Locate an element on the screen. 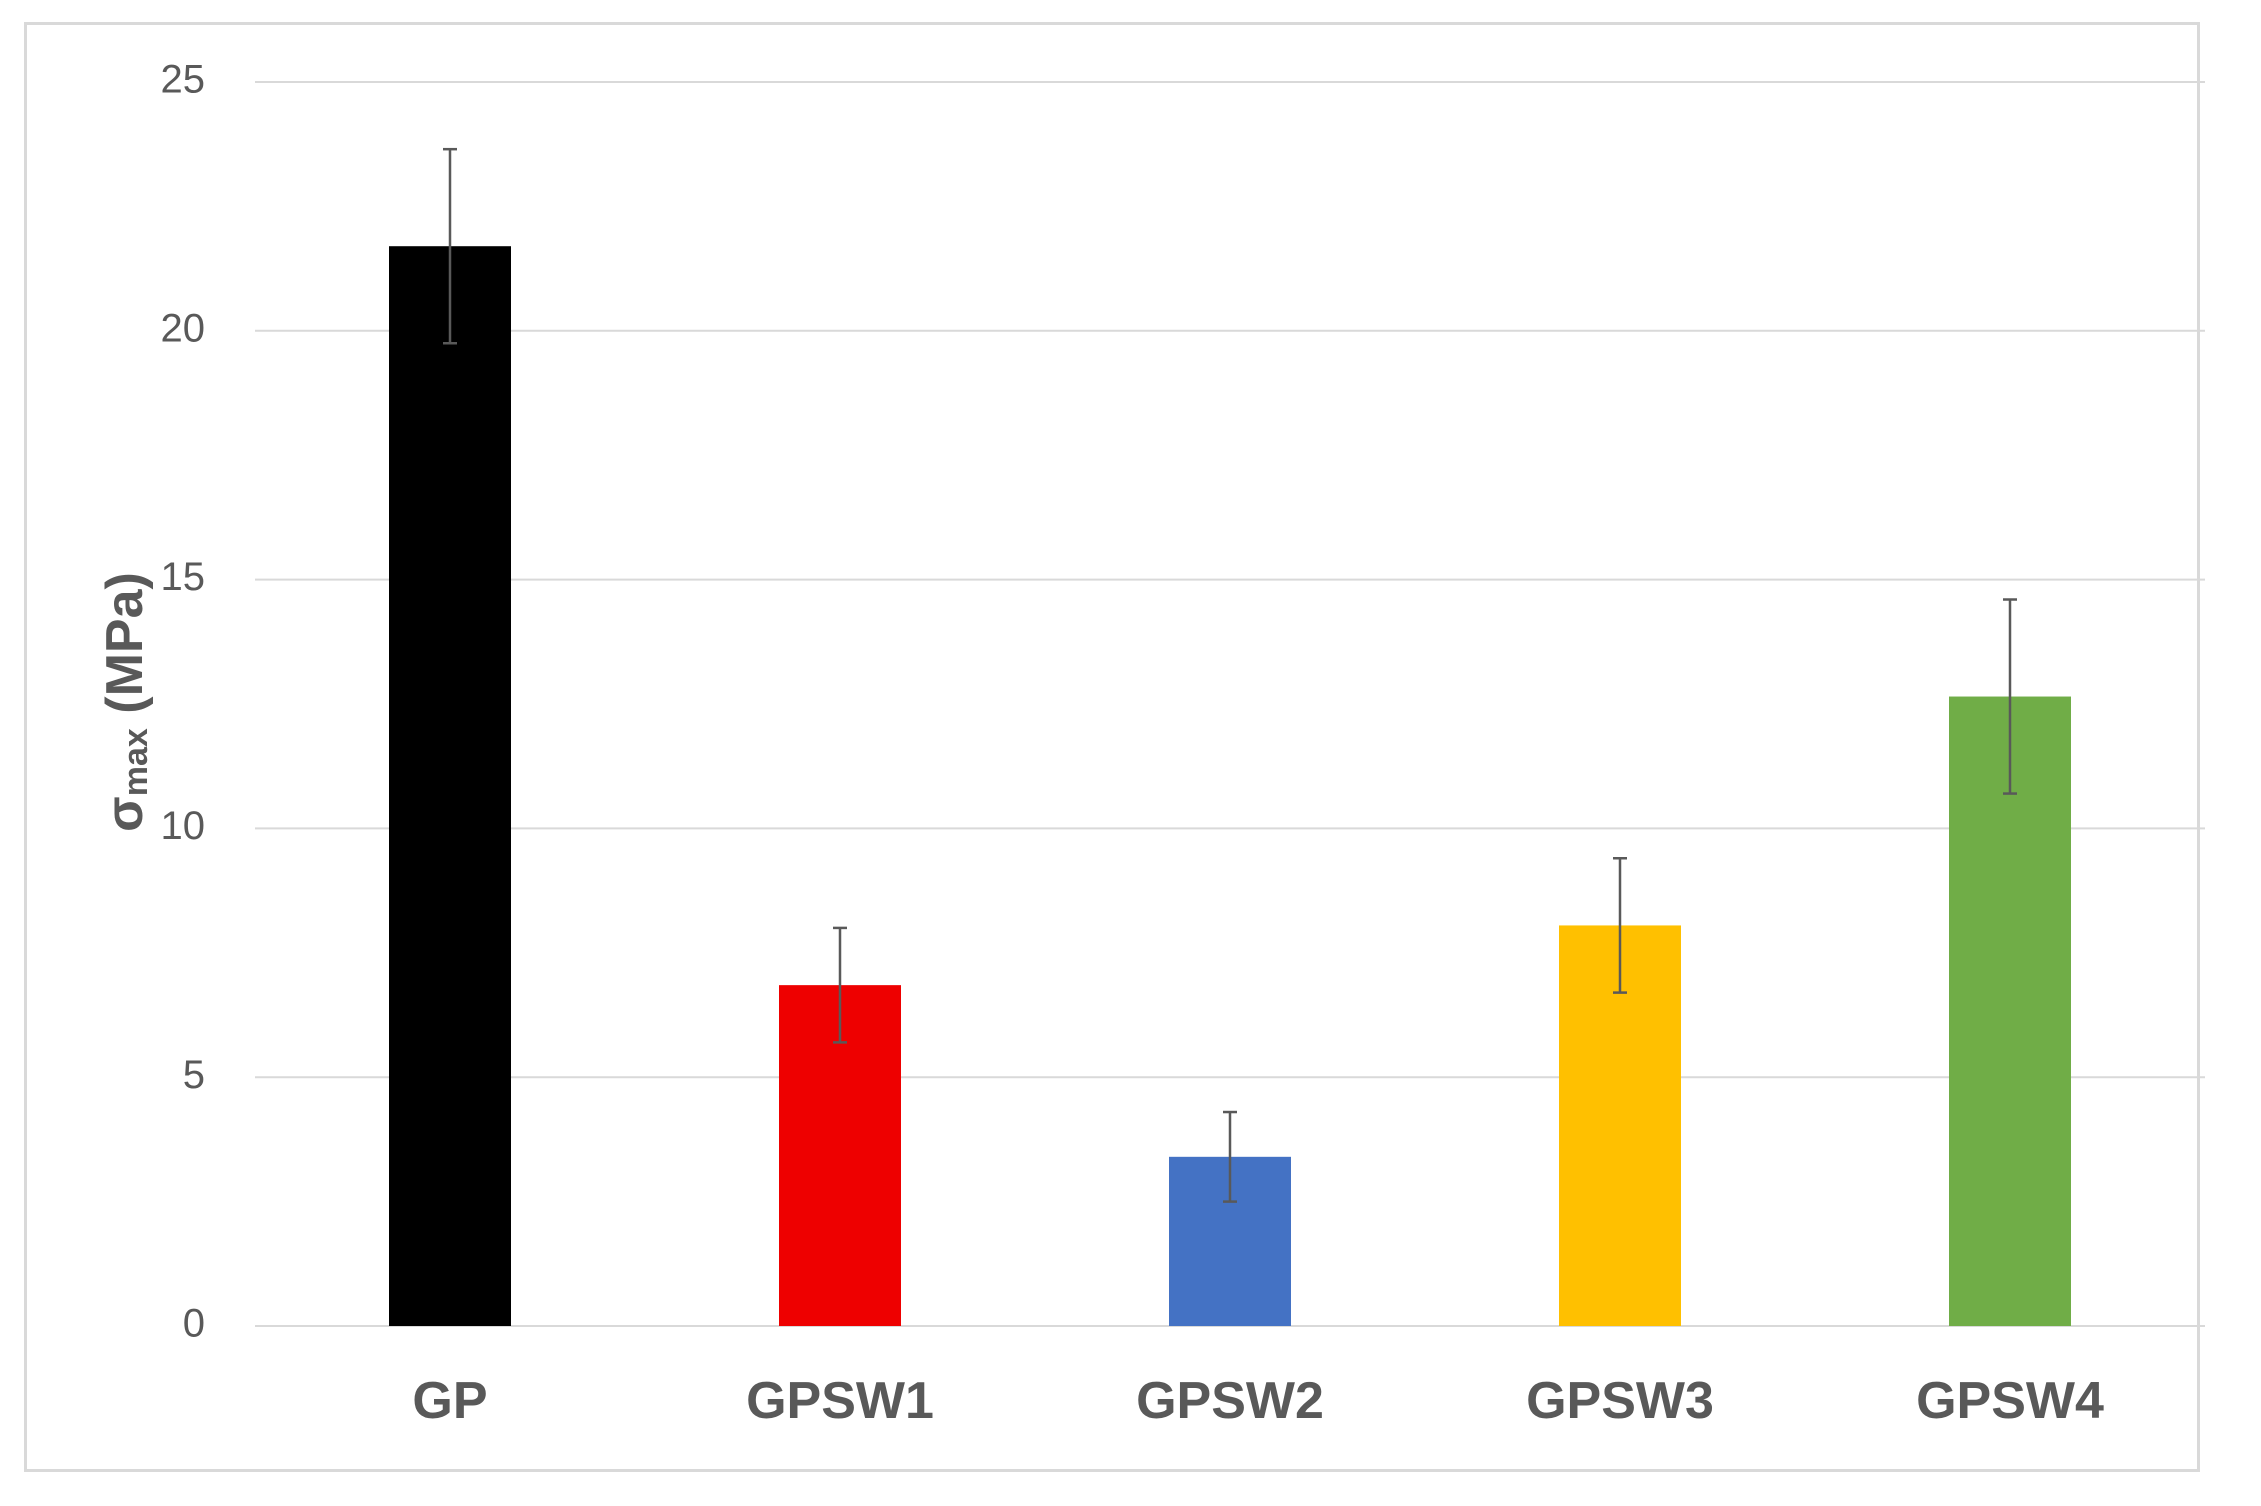 Image resolution: width=2261 pixels, height=1506 pixels. error-bar-gpsw1 is located at coordinates (840, 985).